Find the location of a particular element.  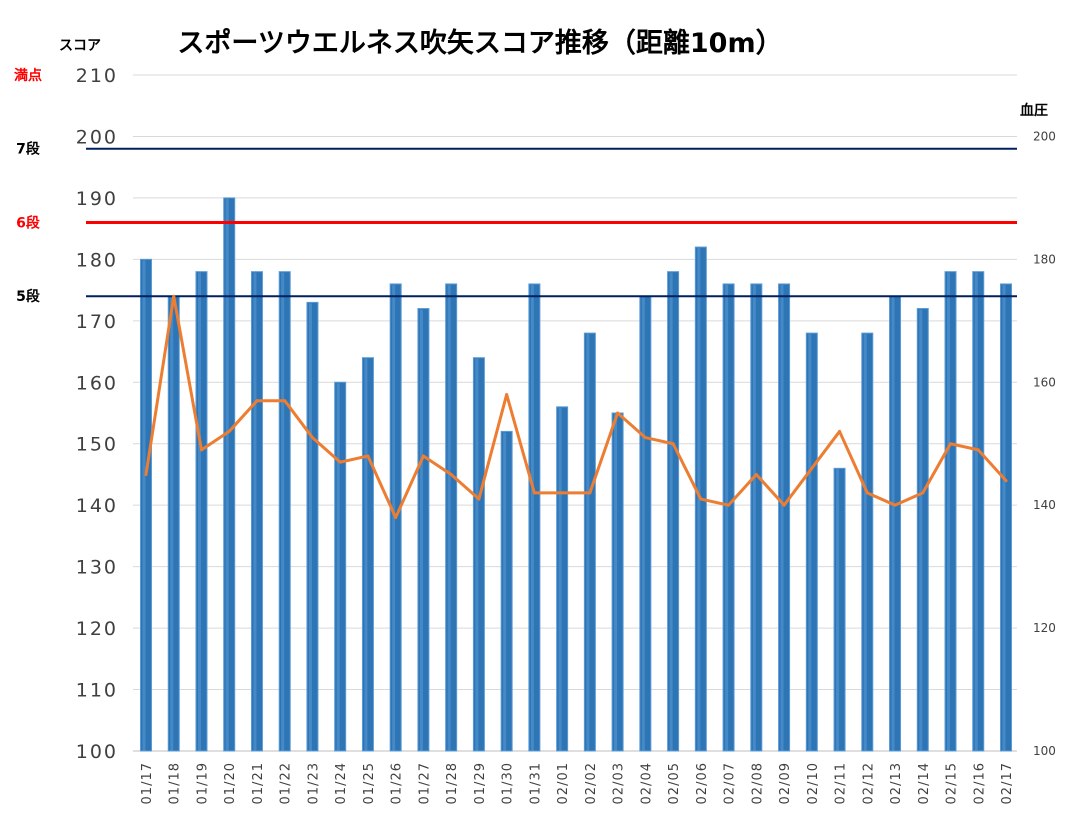

x-tick-label: 01/20 is located at coordinates (230, 783).